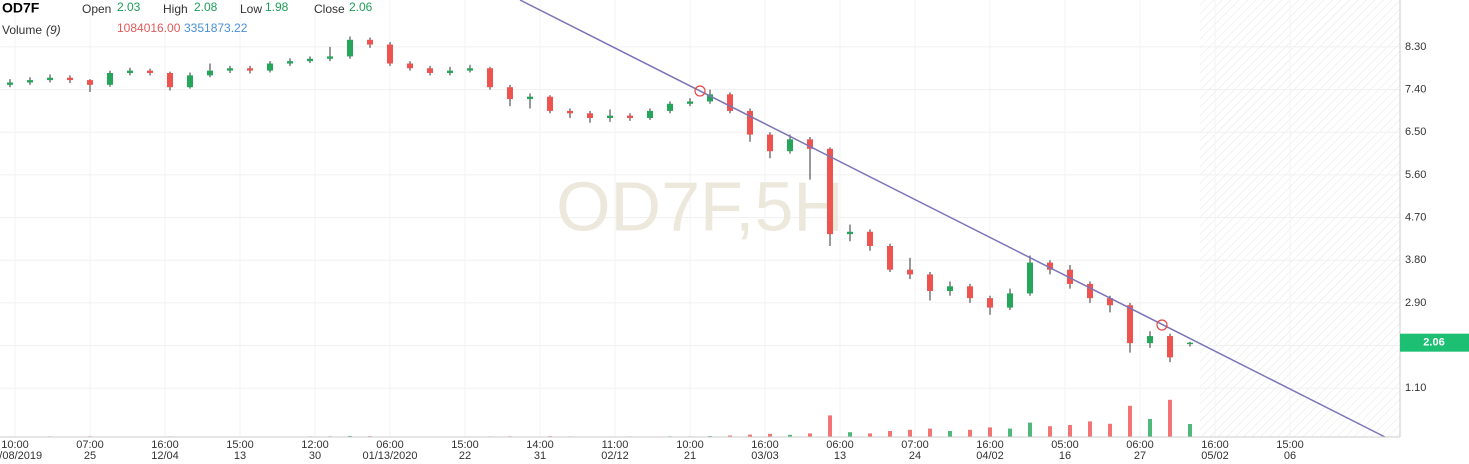 The height and width of the screenshot is (464, 1469). What do you see at coordinates (206, 7) in the screenshot?
I see `high-value: 2.08` at bounding box center [206, 7].